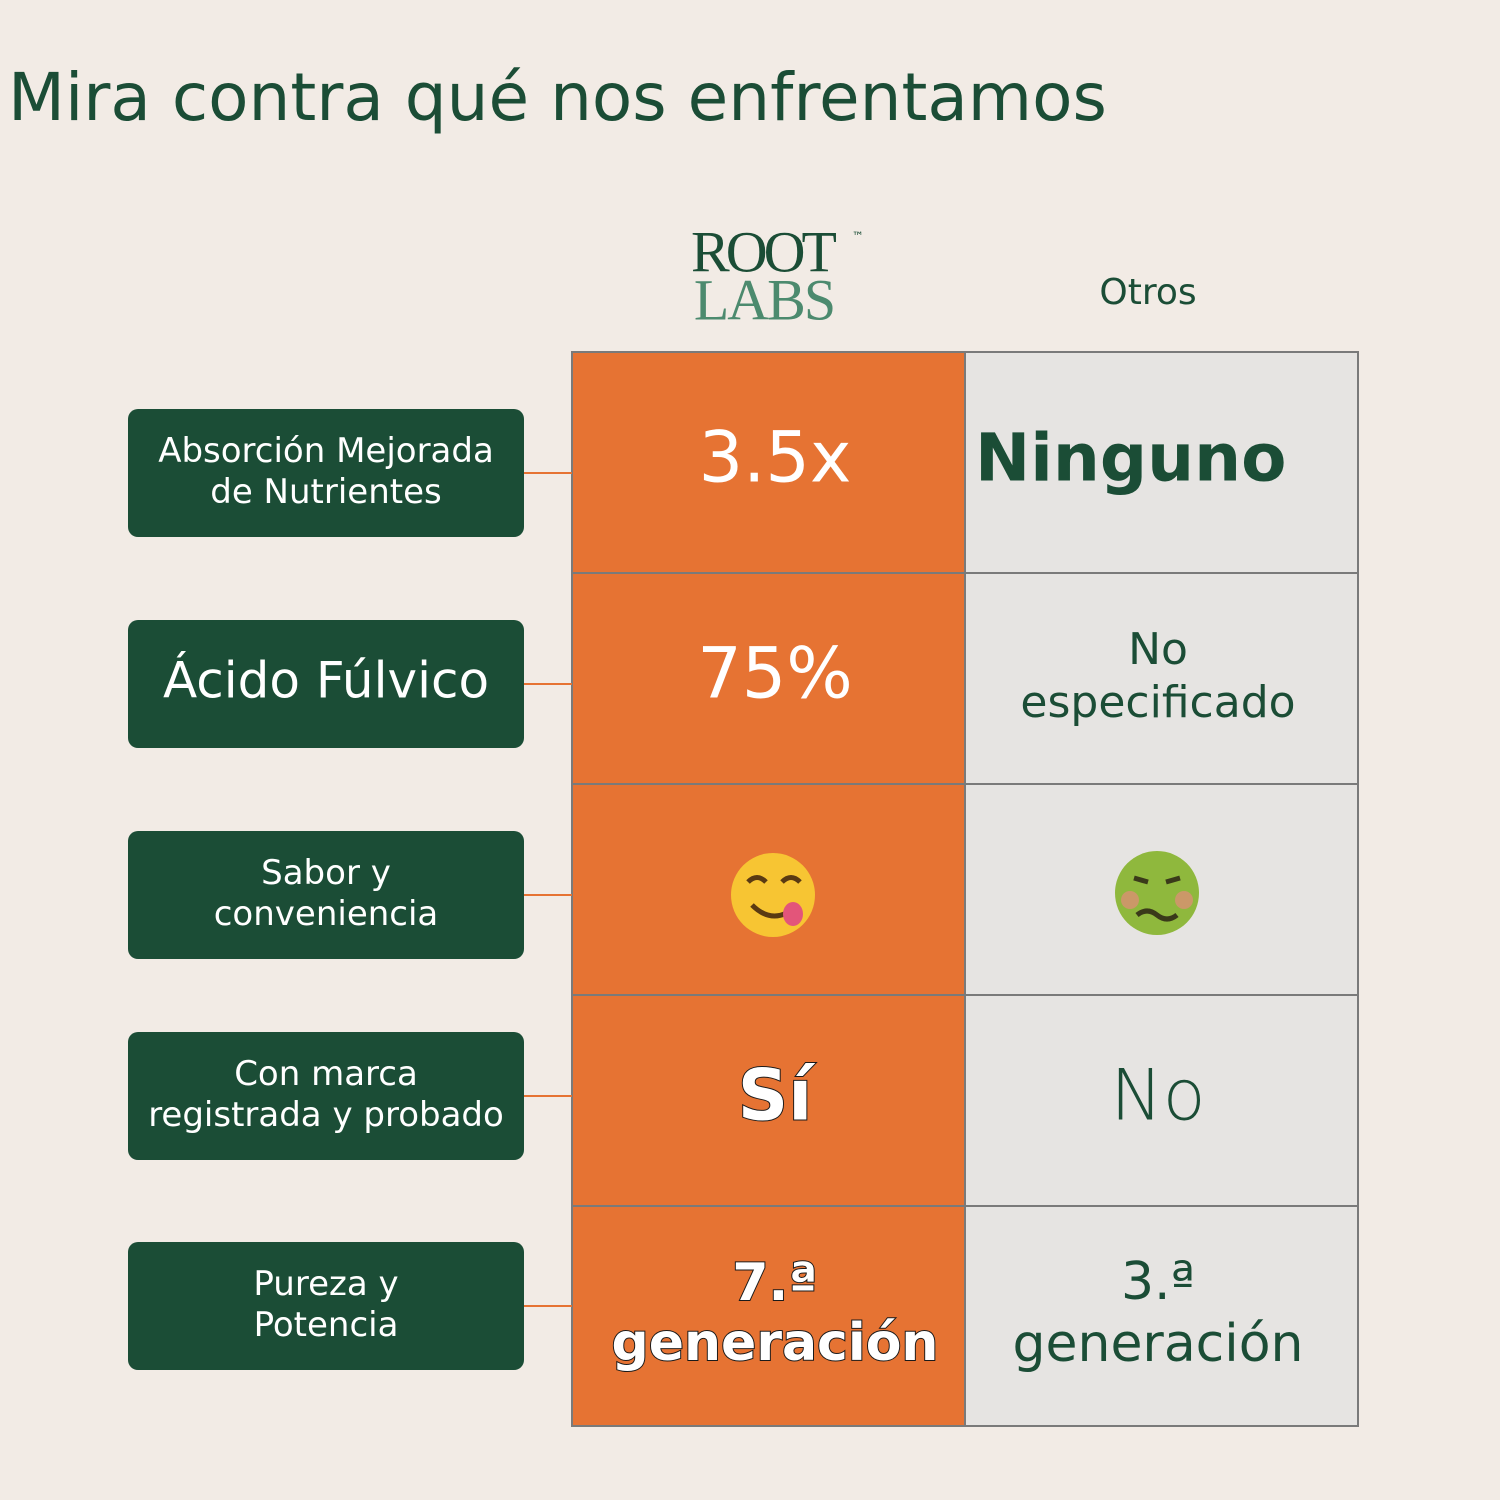 The height and width of the screenshot is (1500, 1500). Describe the element at coordinates (763, 251) in the screenshot. I see `logo-line1: ROOT` at that location.